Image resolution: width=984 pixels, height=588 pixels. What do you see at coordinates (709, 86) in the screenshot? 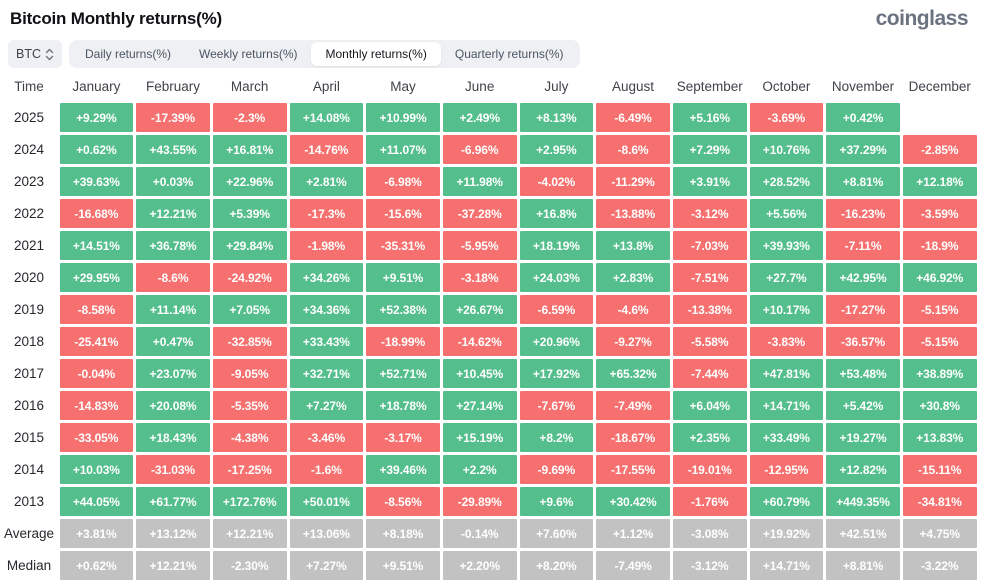
I see `column-header-september: September` at bounding box center [709, 86].